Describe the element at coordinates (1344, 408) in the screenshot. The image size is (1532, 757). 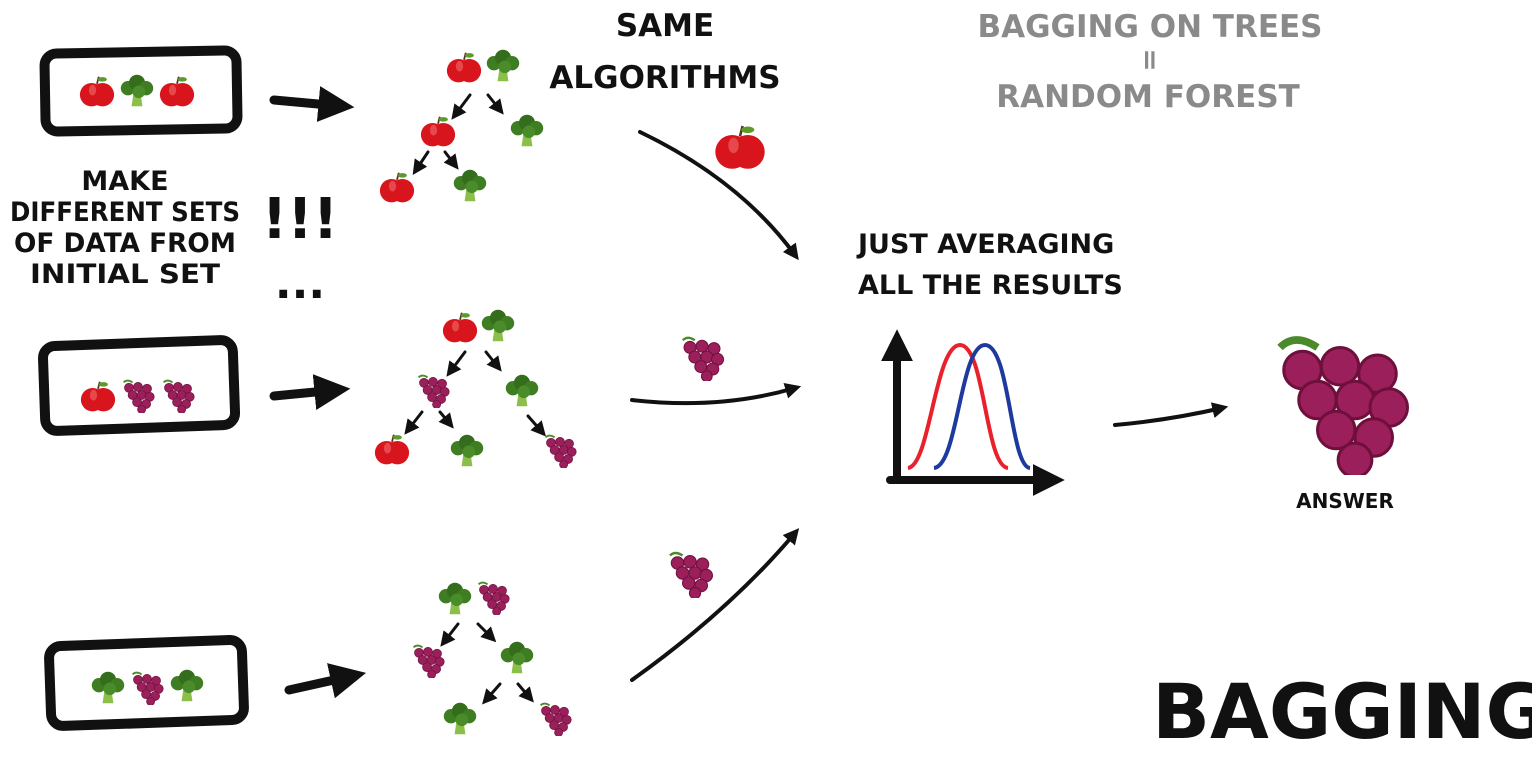
I see `answer-grapes-icon` at that location.